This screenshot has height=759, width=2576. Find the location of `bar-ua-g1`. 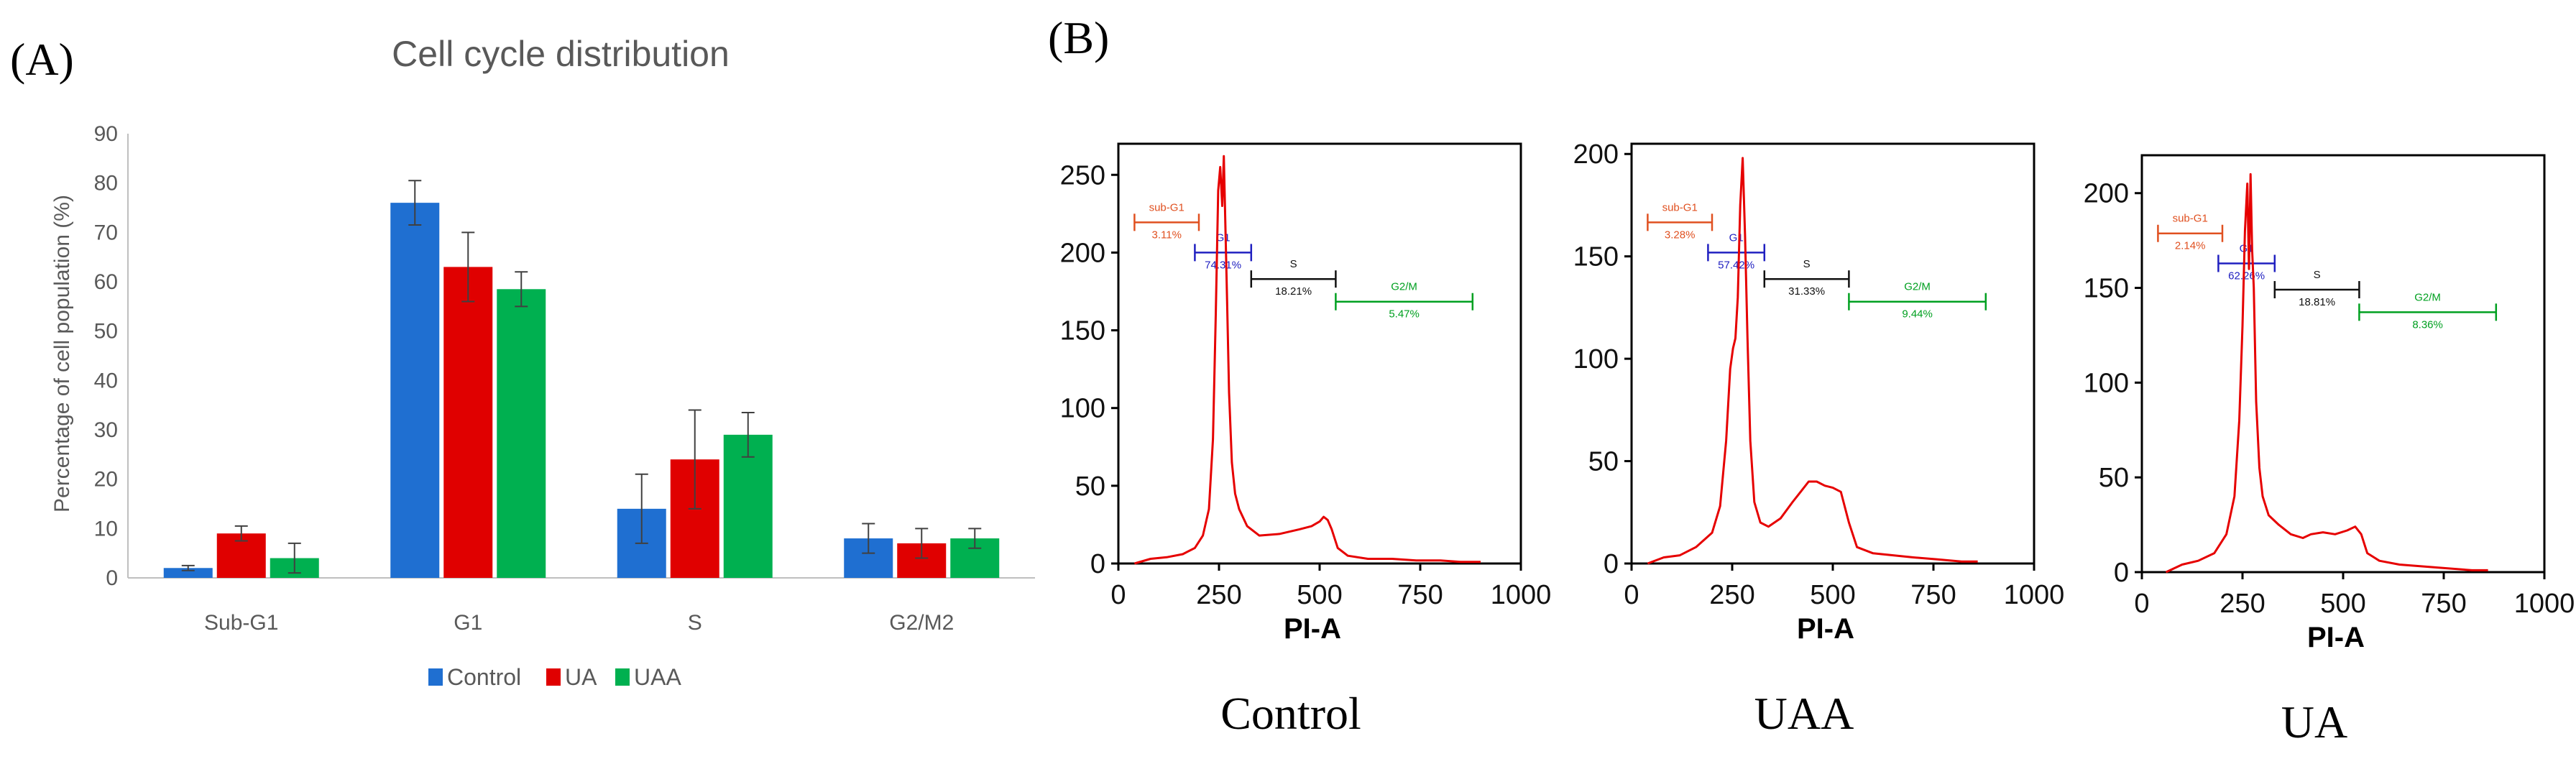

bar-ua-g1 is located at coordinates (468, 422).